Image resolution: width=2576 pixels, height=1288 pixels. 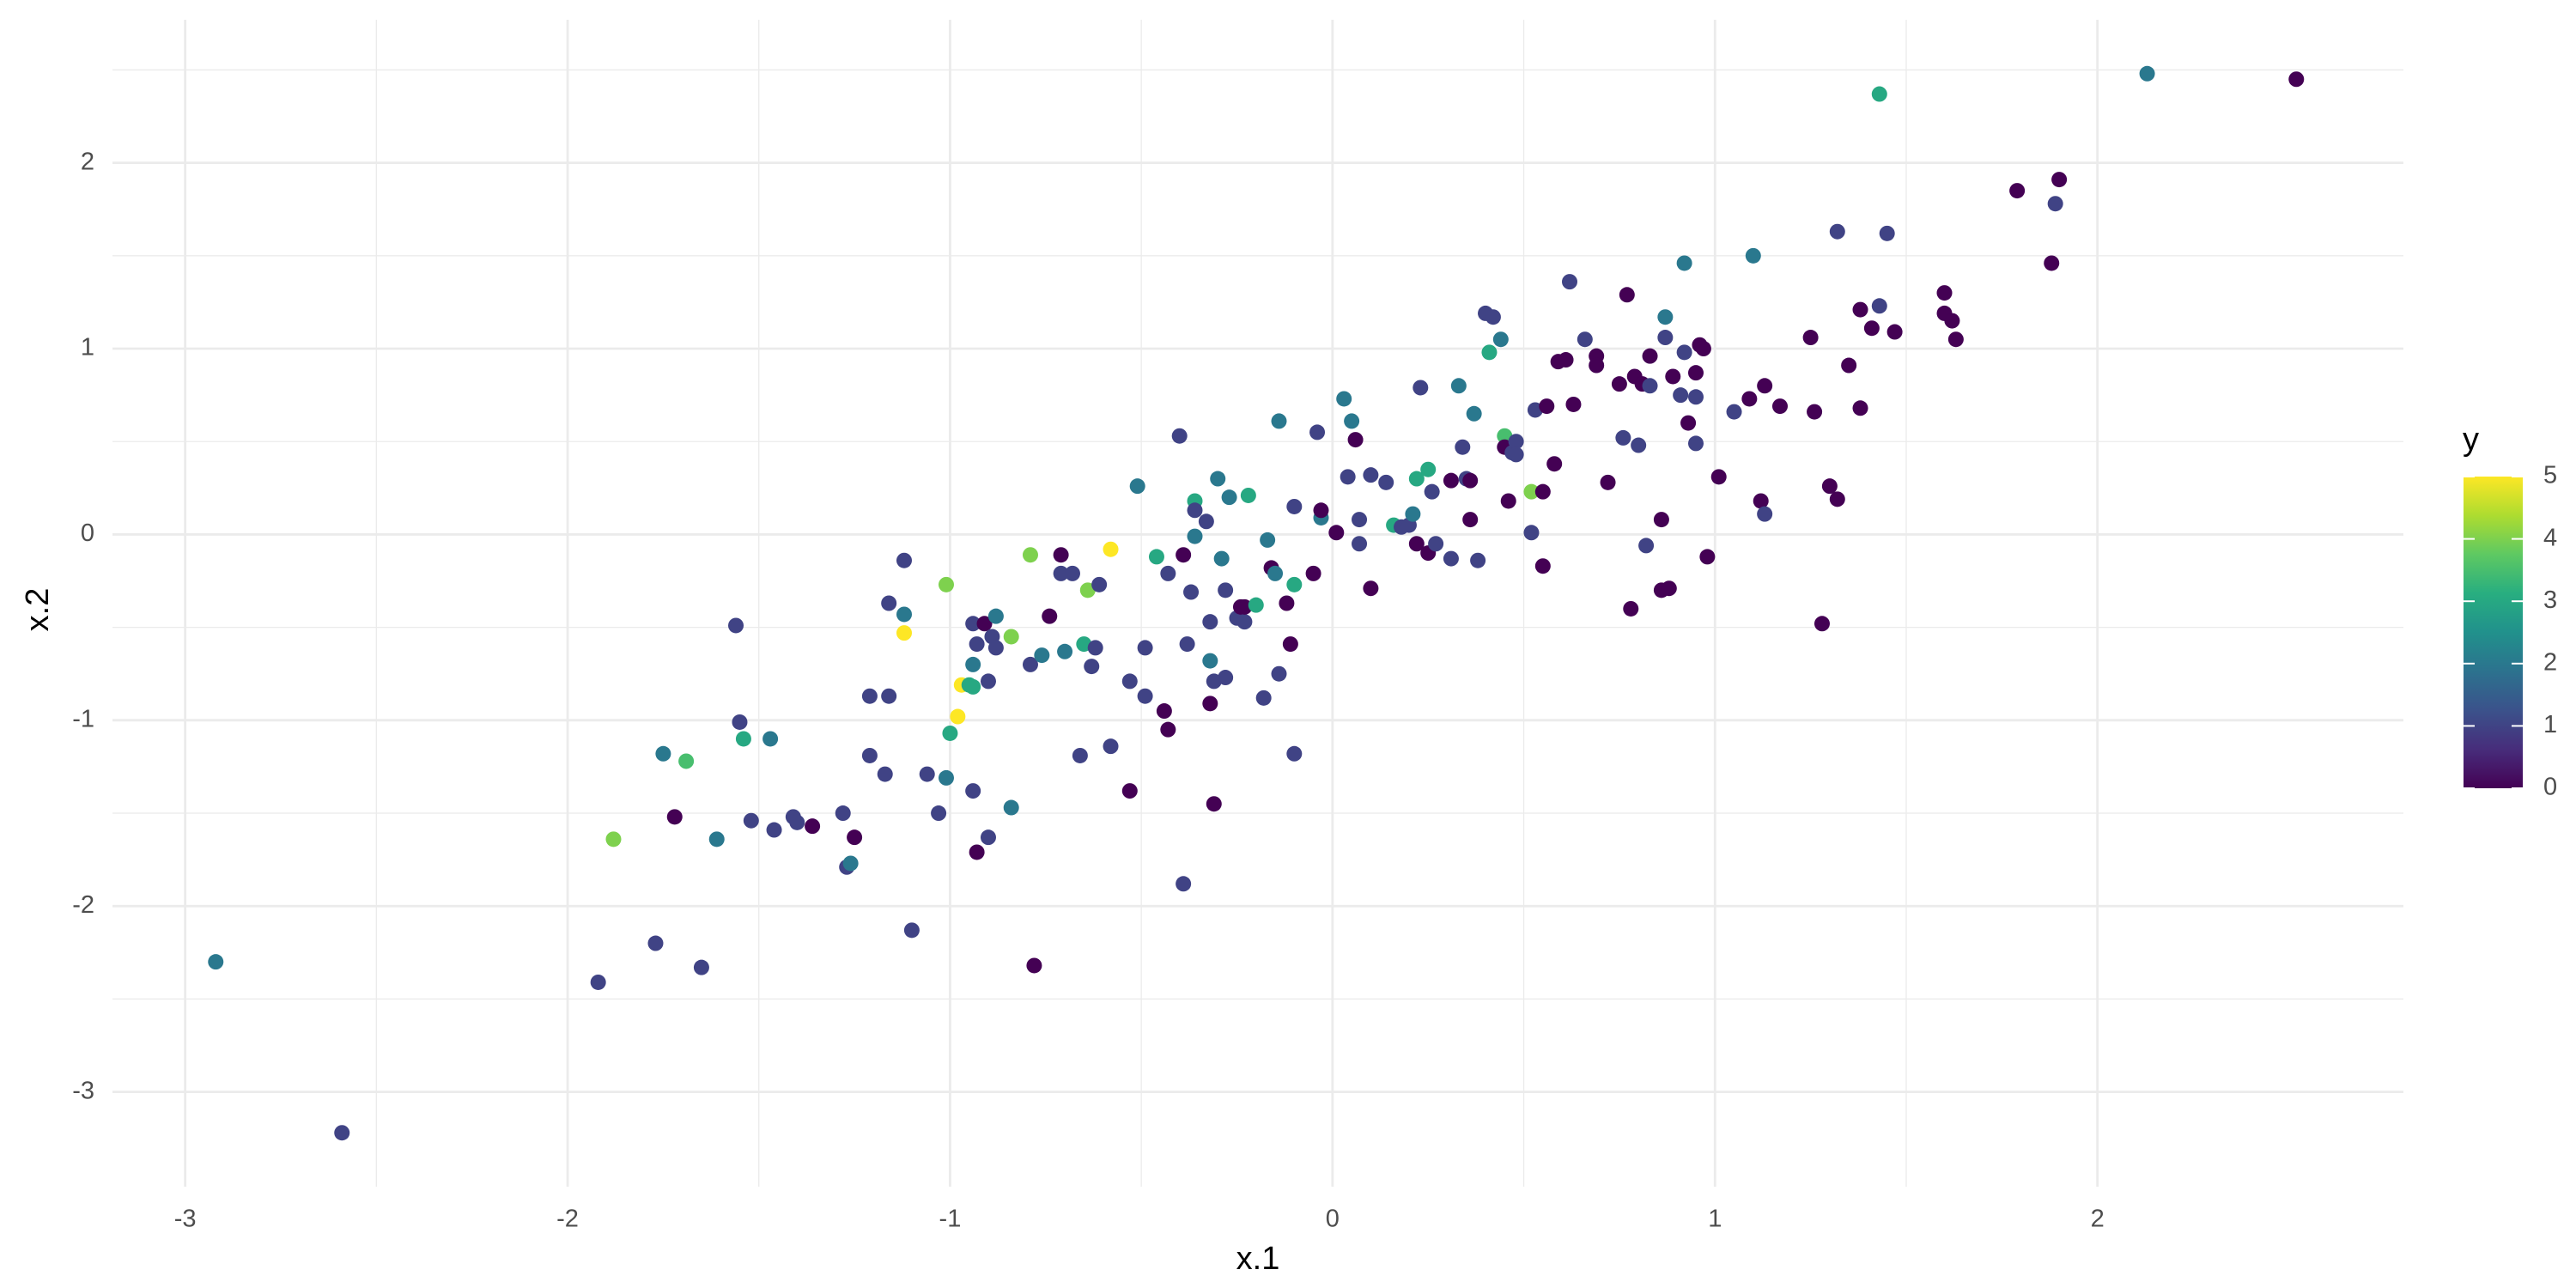 I want to click on colorbar, so click(x=2493, y=632).